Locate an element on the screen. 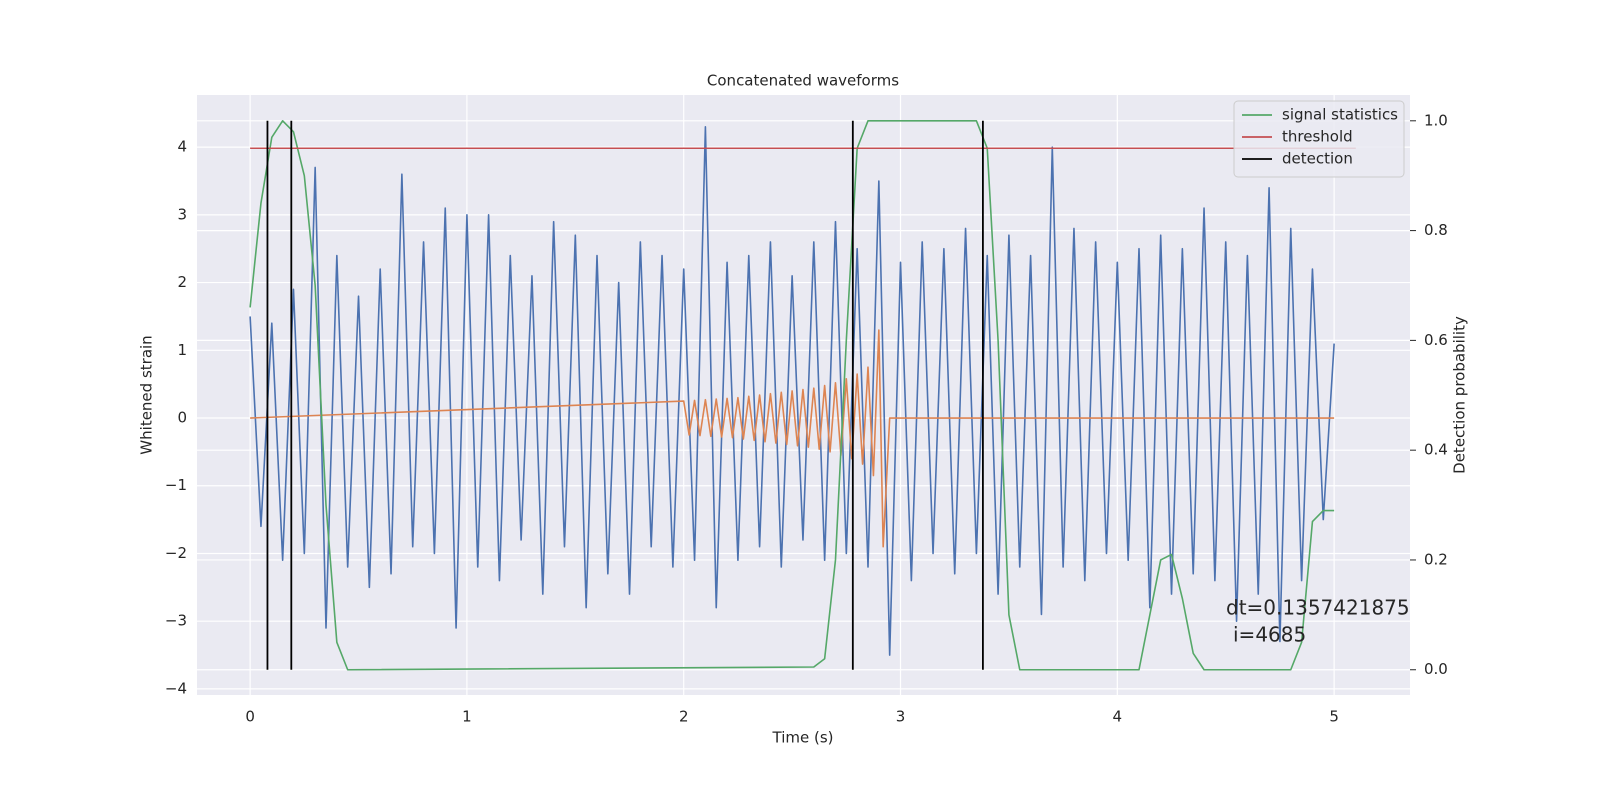 The width and height of the screenshot is (1600, 804). y-tick-label: 2 is located at coordinates (182, 282).